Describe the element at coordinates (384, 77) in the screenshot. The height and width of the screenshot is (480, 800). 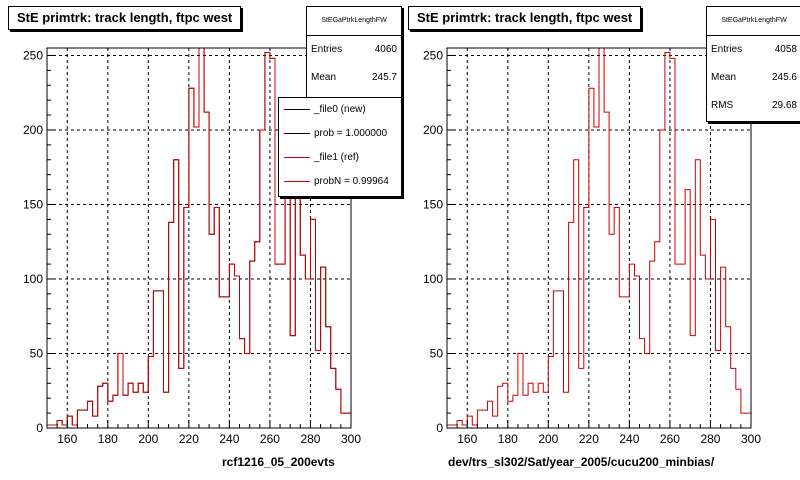
I see `left-stats-mean-value: 245.7` at that location.